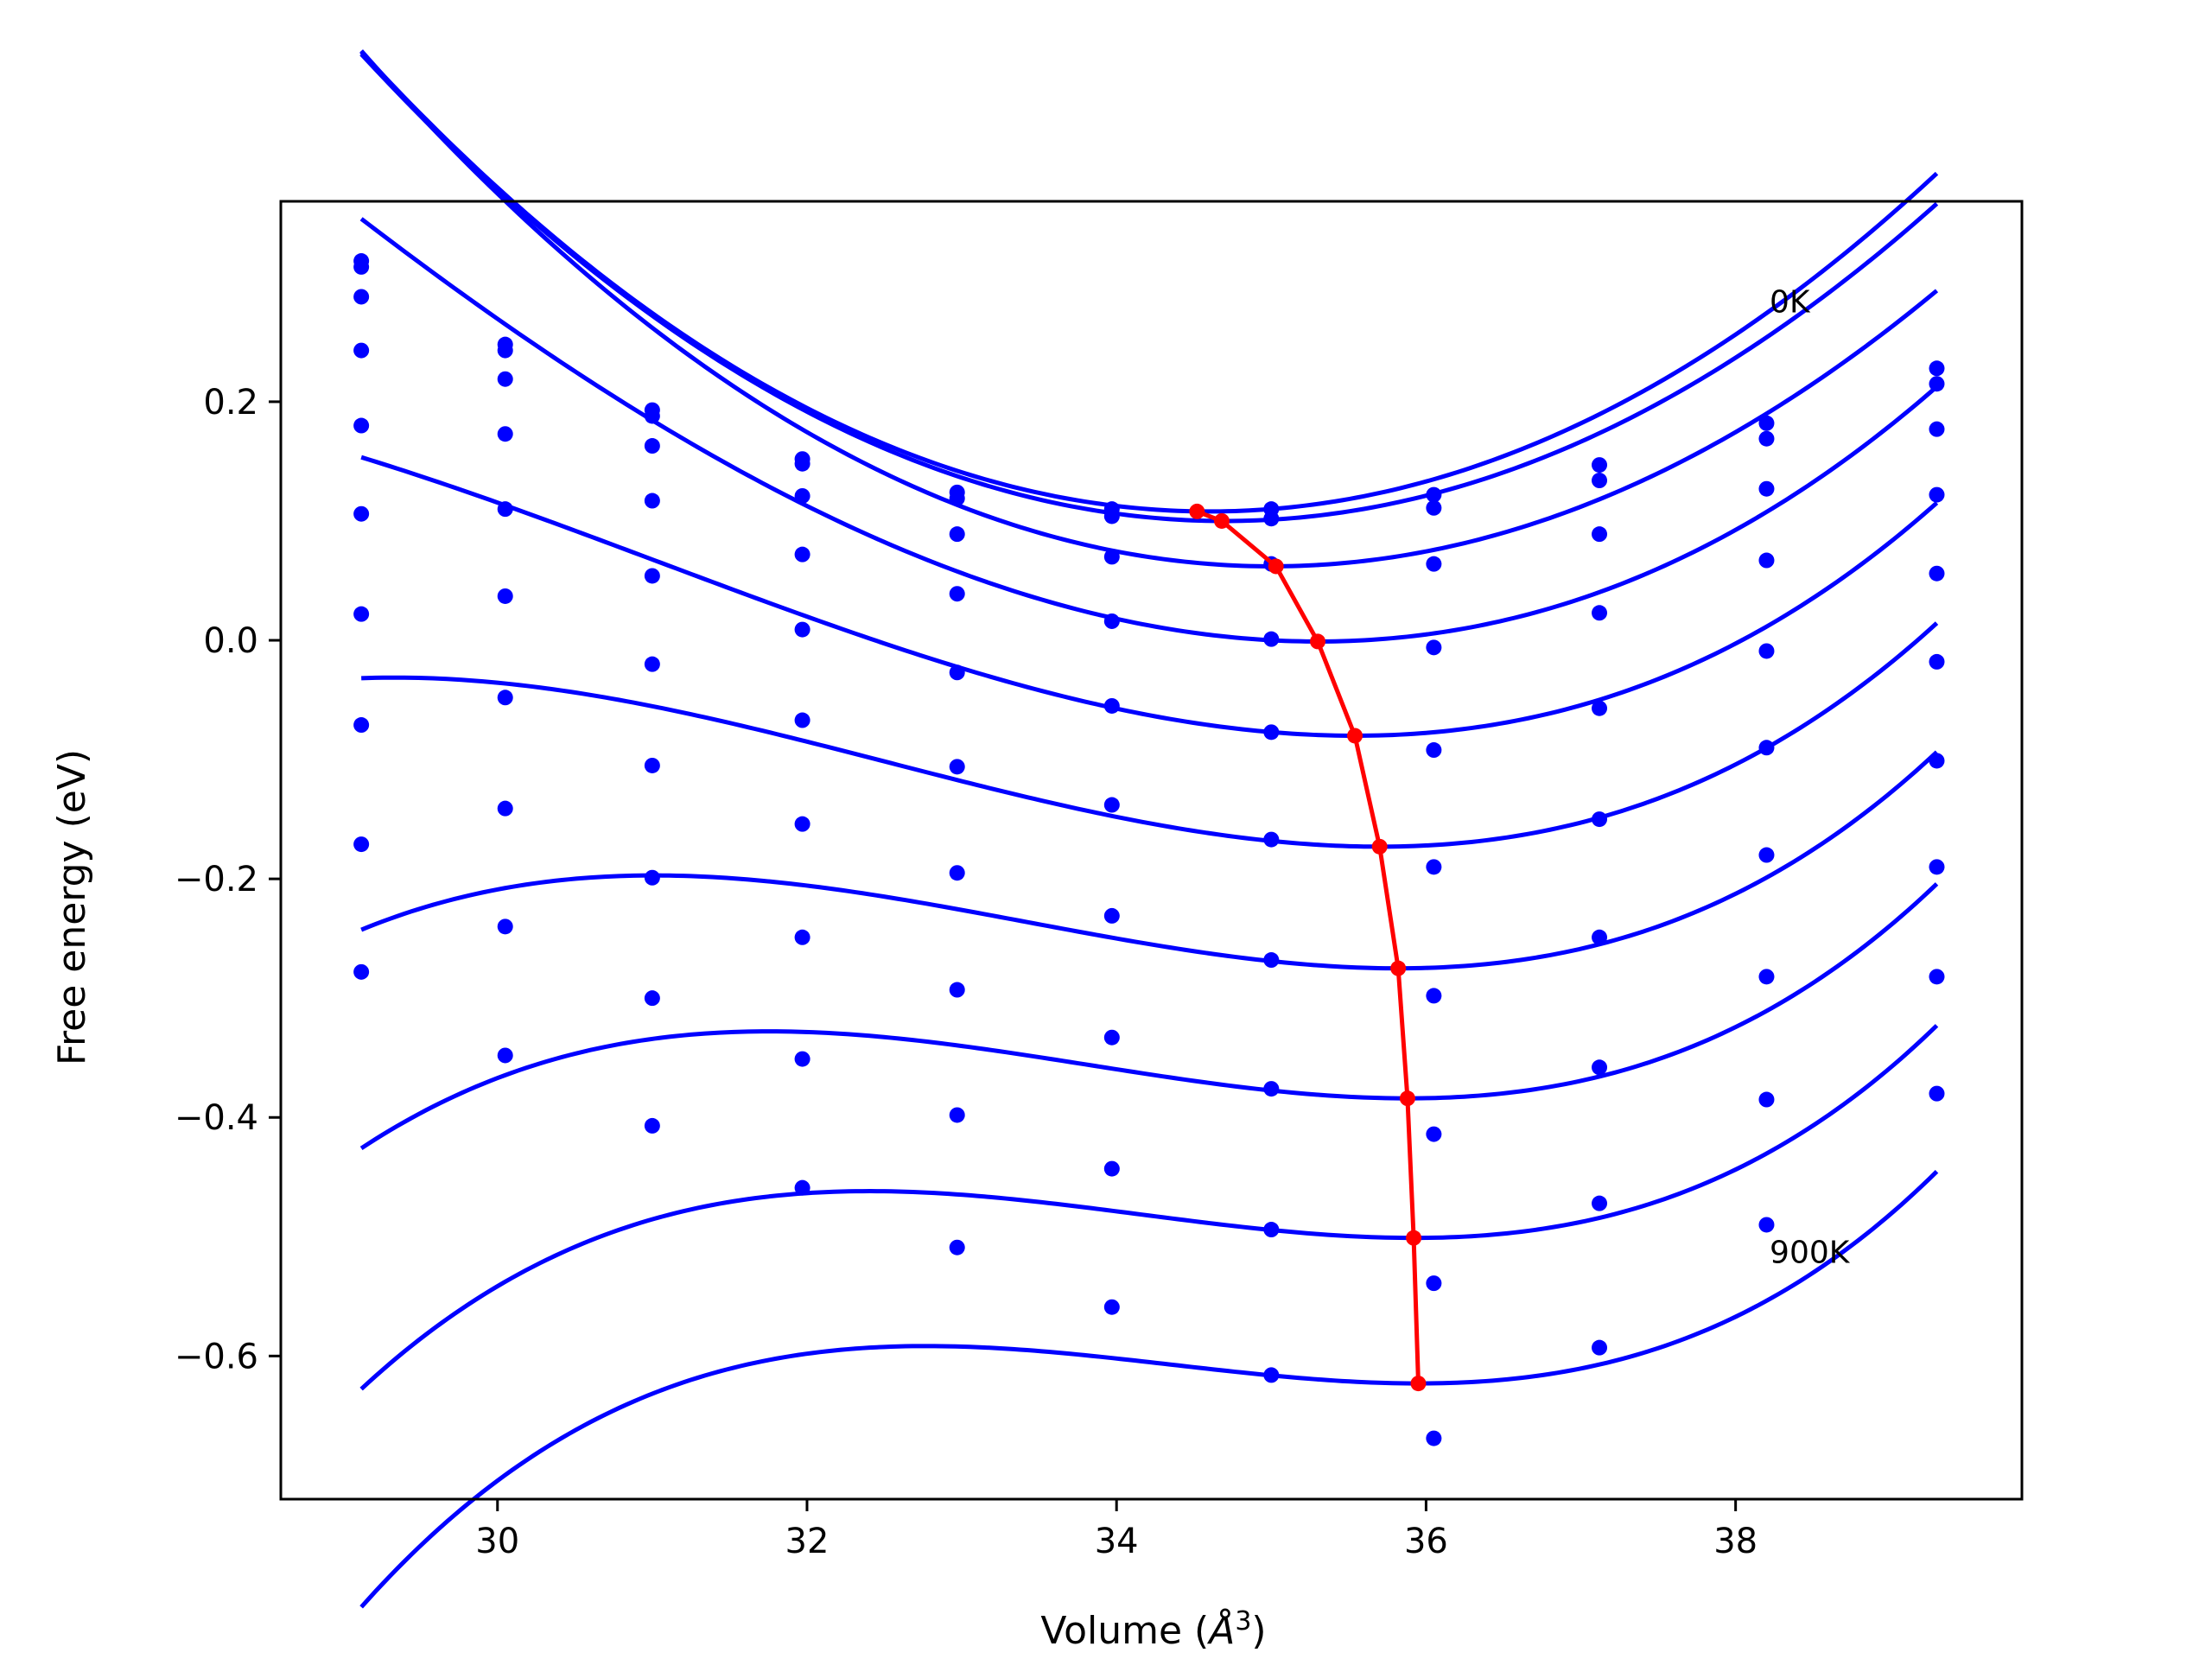 The image size is (2212, 1659). I want to click on fit-curve-600k, so click(1149, 860).